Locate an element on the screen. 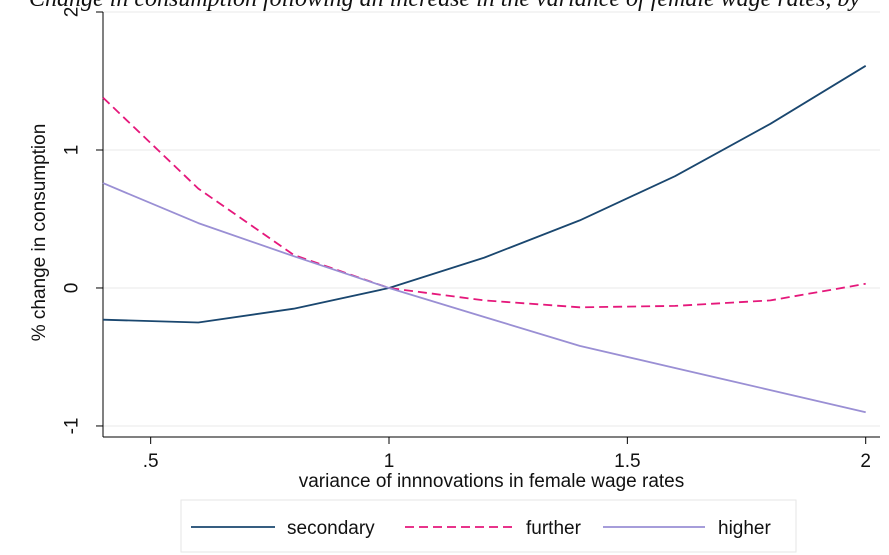 The height and width of the screenshot is (555, 889). y-axis-title: % change in consumption is located at coordinates (39, 233).